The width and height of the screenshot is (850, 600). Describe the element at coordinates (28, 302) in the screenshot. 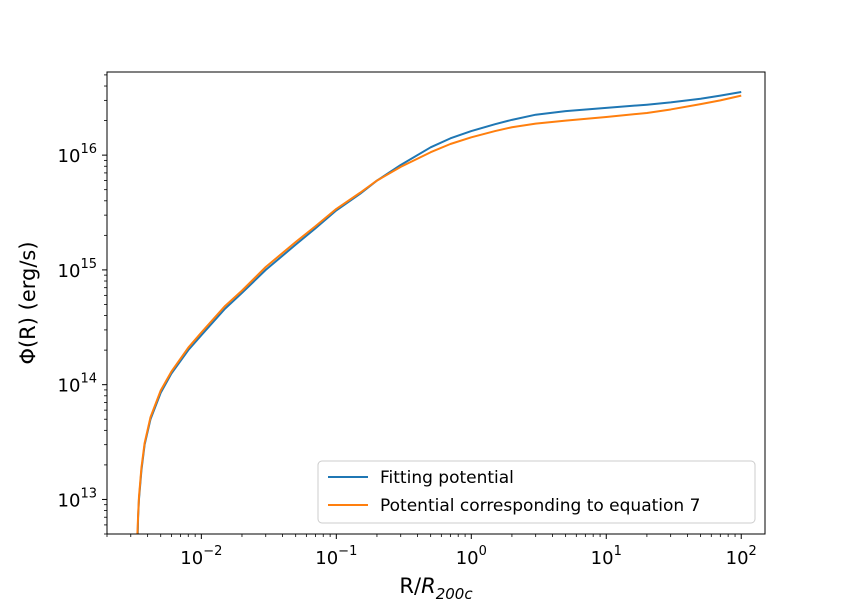

I see `y-axis-label: Φ(R) (erg/s)` at that location.